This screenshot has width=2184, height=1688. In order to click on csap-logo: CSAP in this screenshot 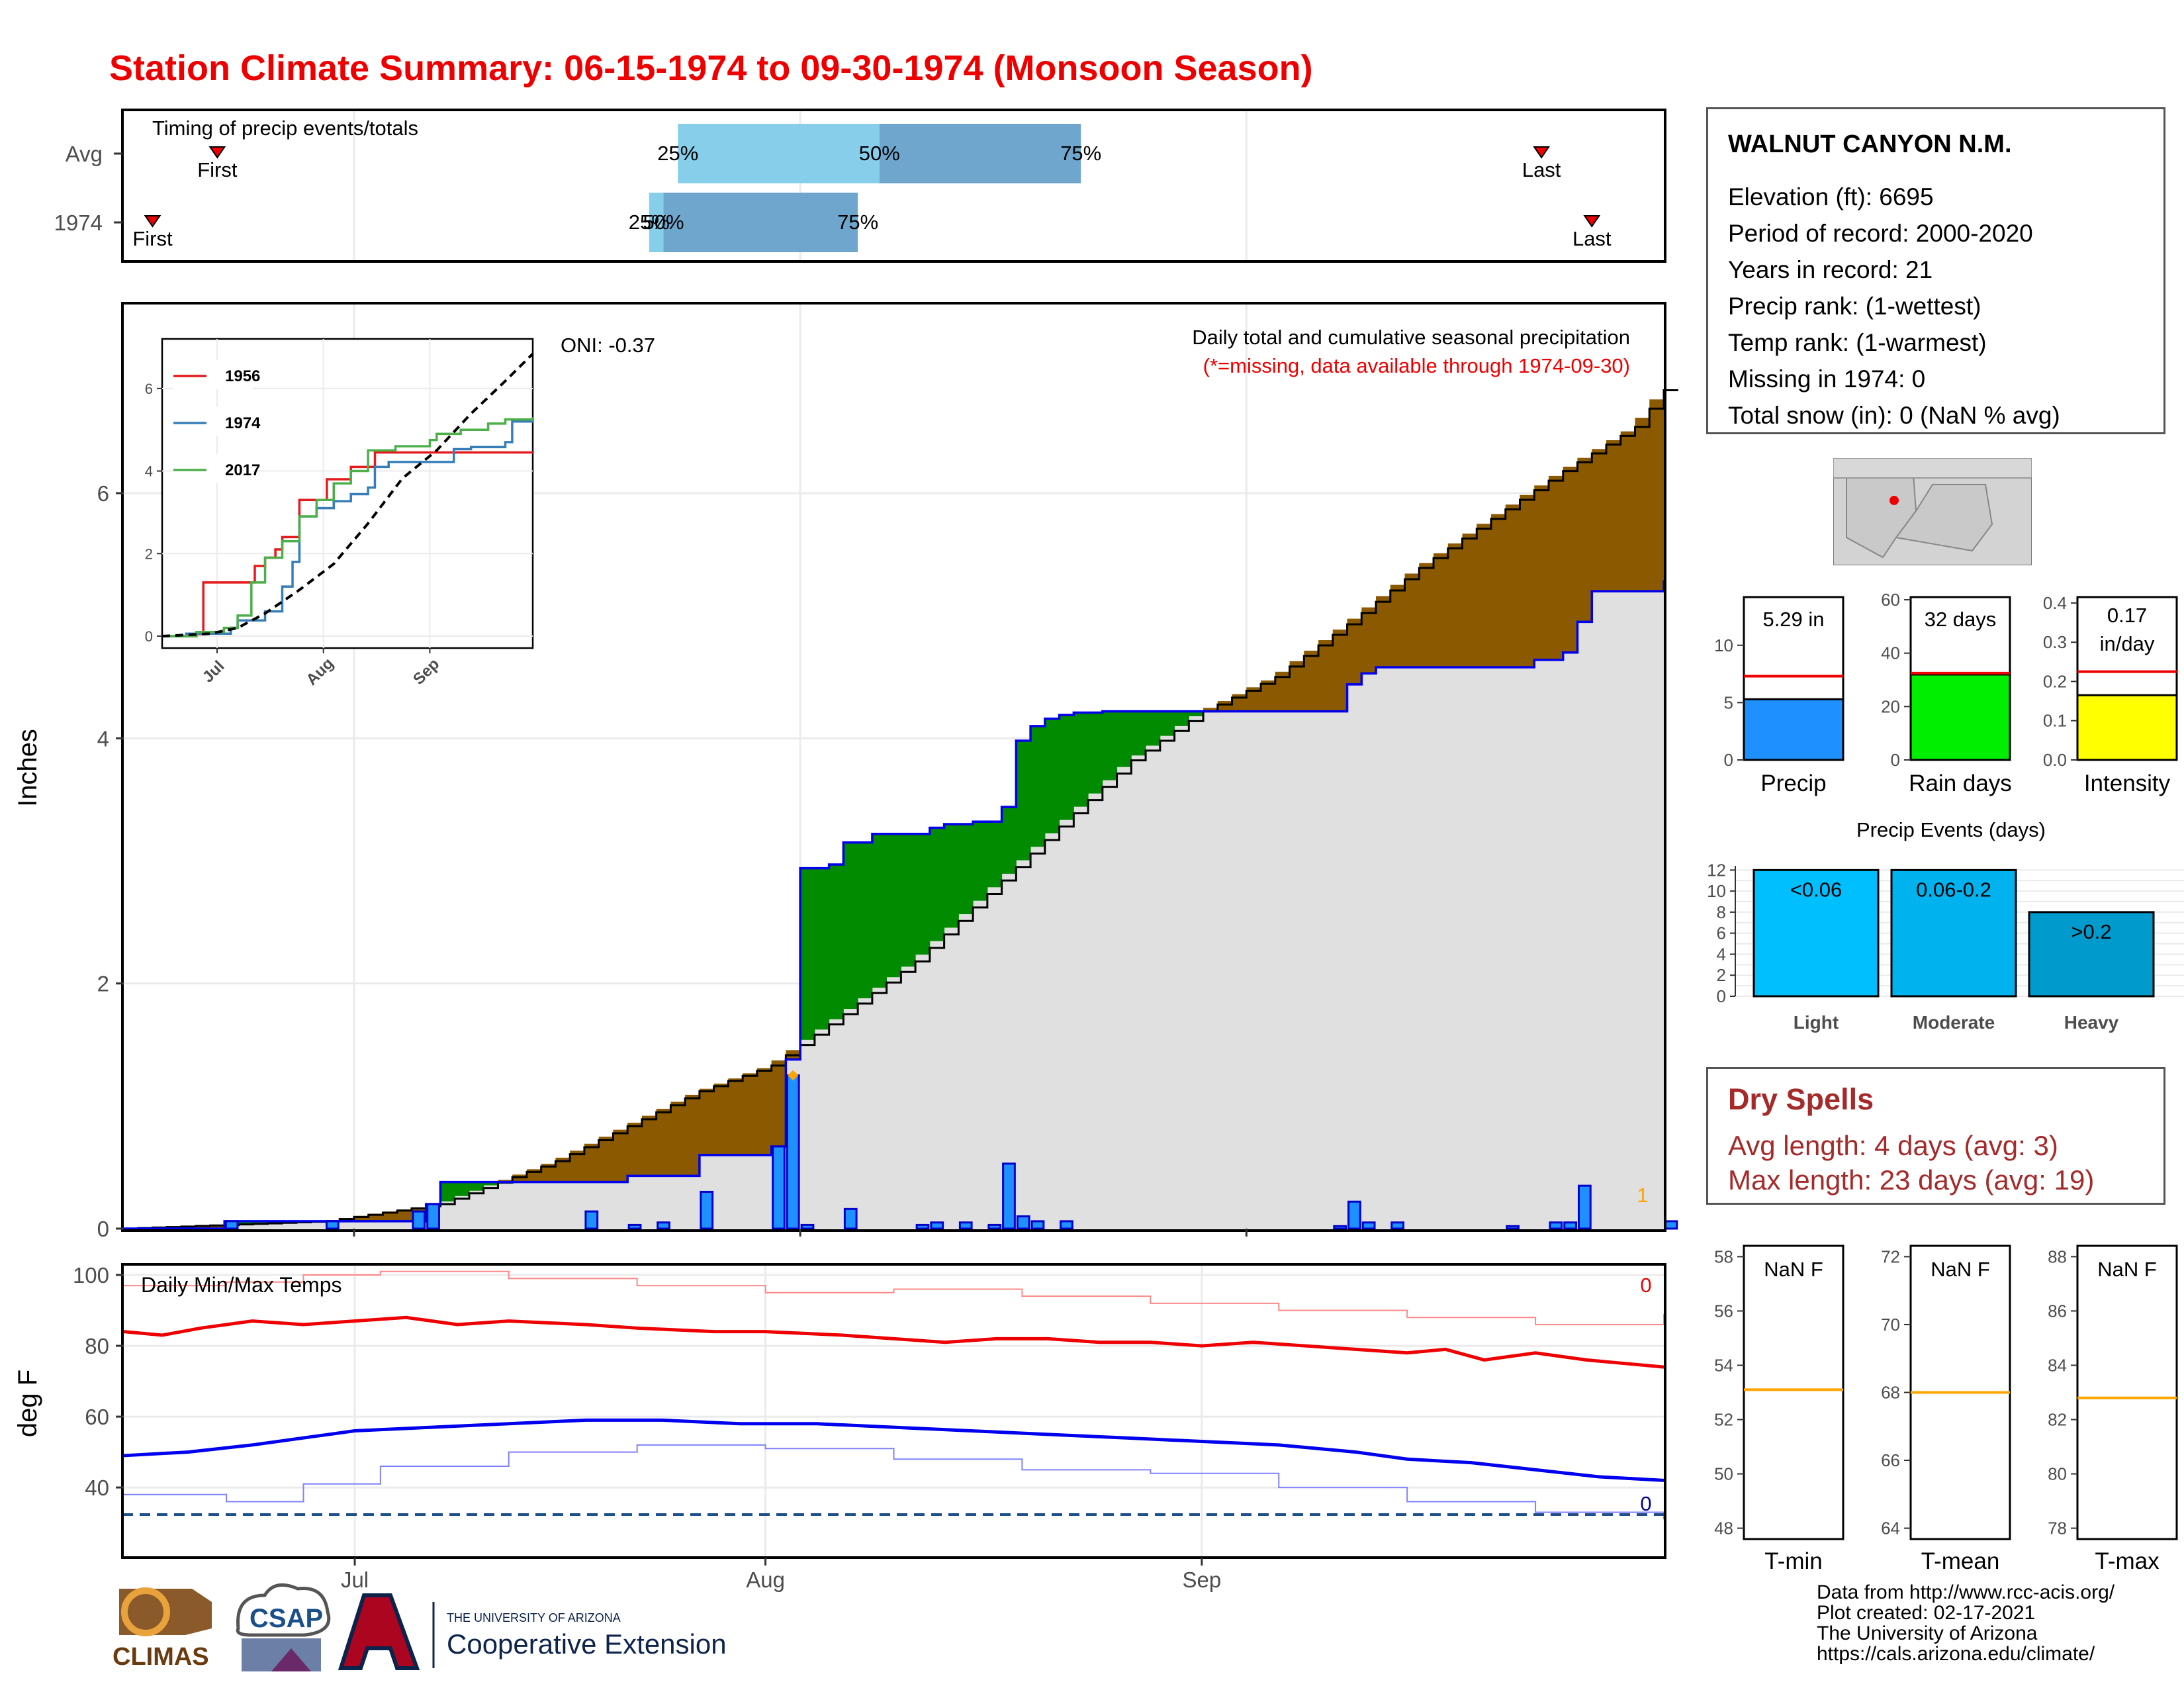, I will do `click(283, 1627)`.